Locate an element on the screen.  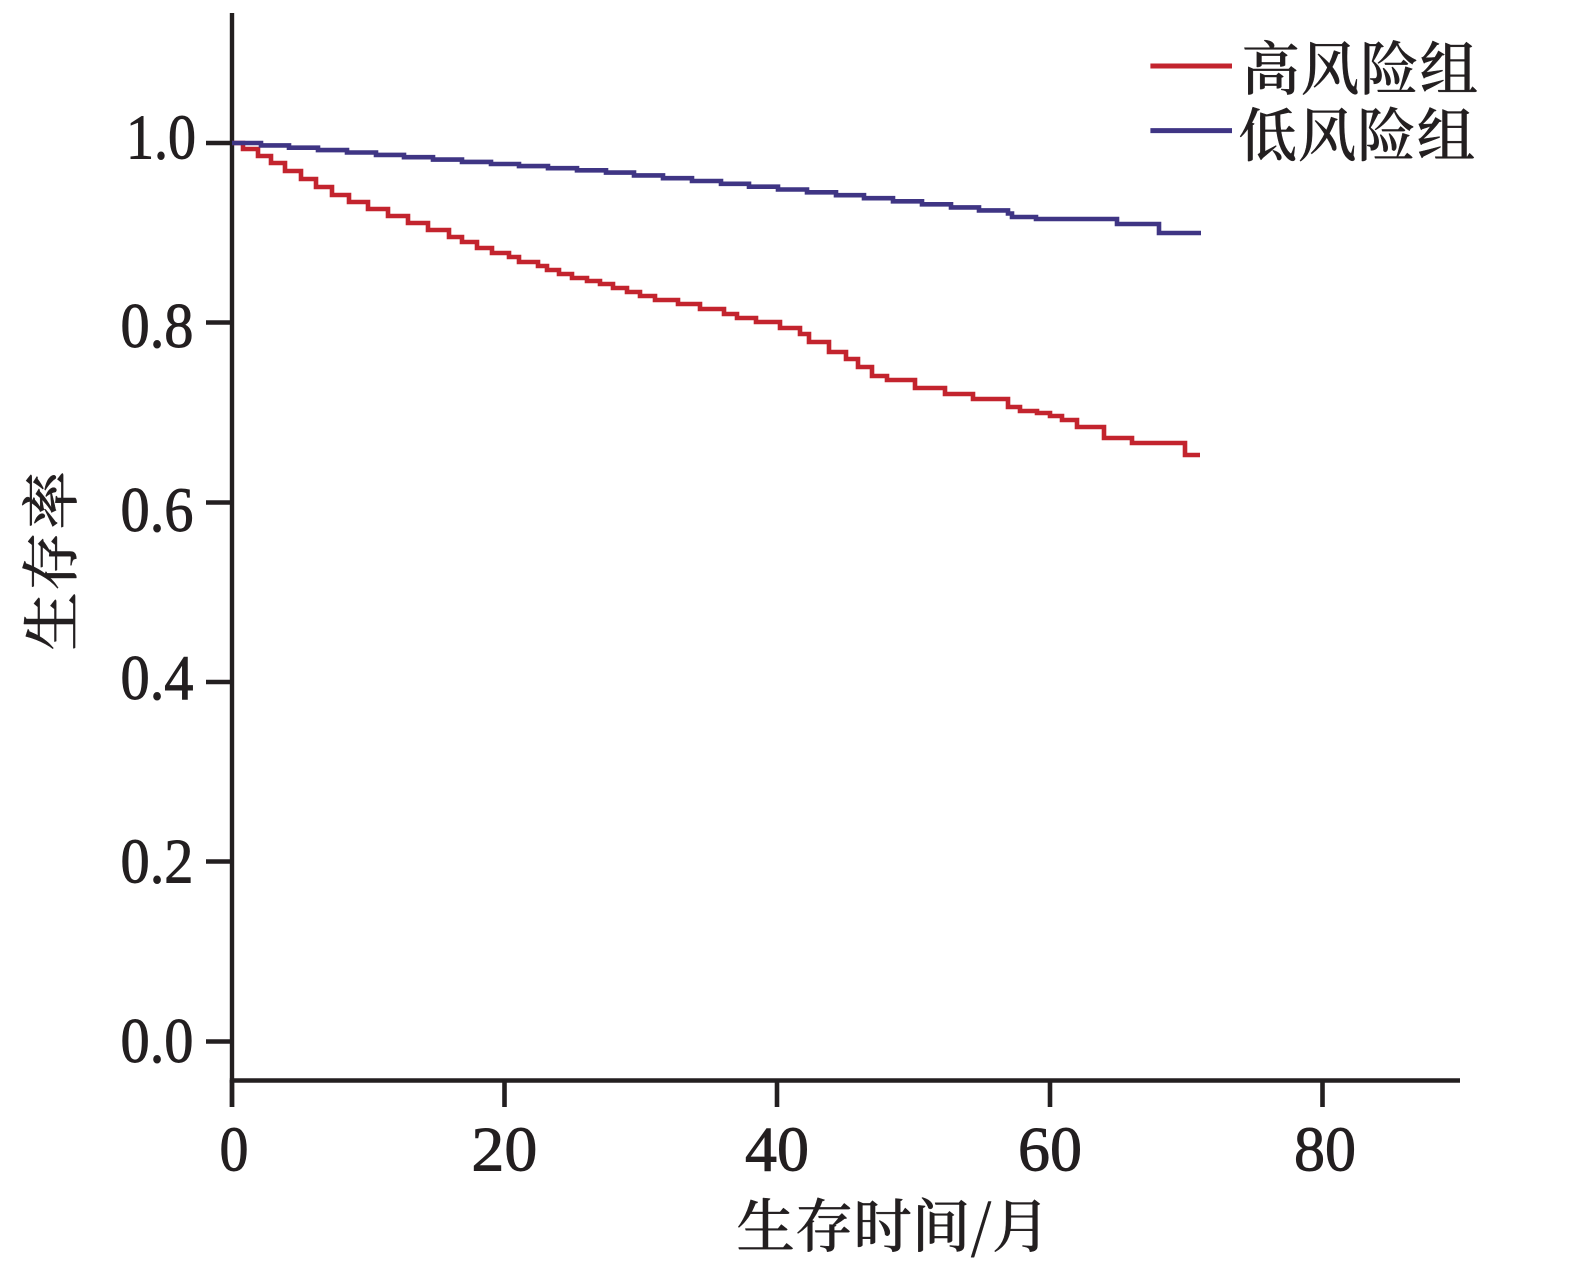
svg-text: 0.0 is located at coordinates (157, 1040).